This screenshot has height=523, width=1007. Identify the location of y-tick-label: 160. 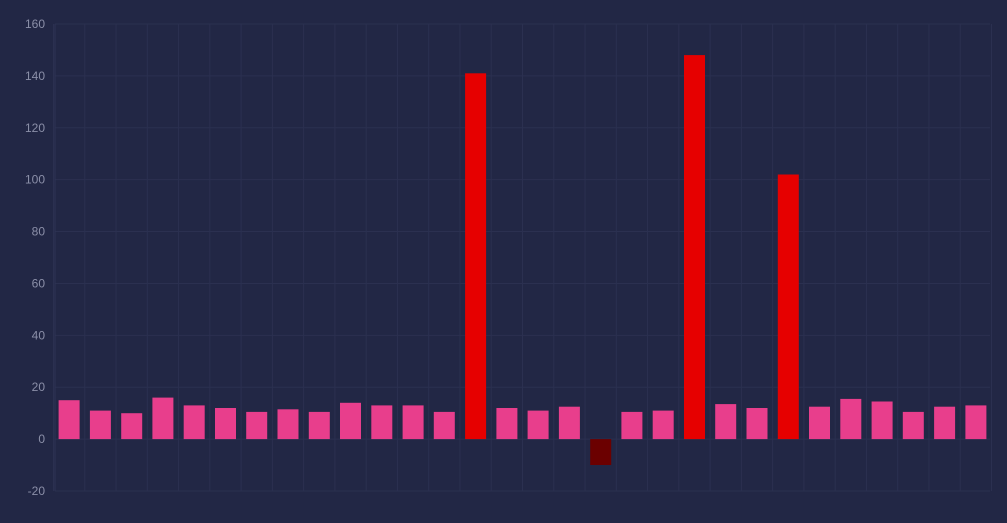
(35, 24).